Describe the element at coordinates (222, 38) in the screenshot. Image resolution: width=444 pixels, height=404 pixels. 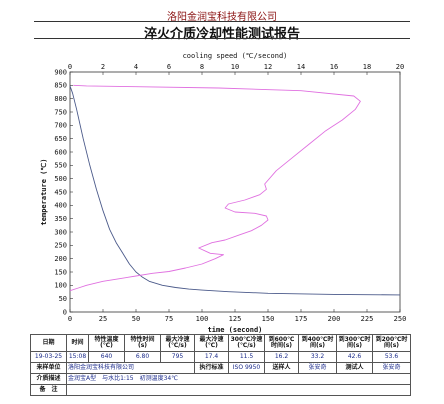
I see `header-rule-bottom` at that location.